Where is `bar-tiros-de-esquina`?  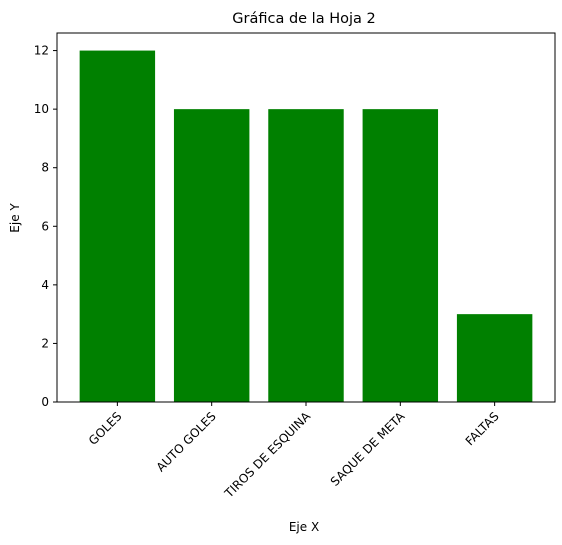
bar-tiros-de-esquina is located at coordinates (306, 255).